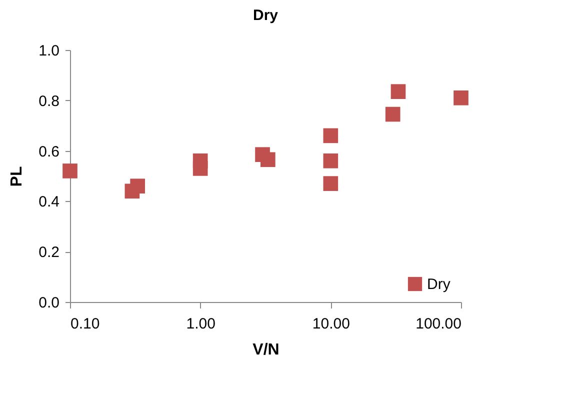 The height and width of the screenshot is (406, 561). Describe the element at coordinates (49, 101) in the screenshot. I see `y-tick-label: 0.8` at that location.